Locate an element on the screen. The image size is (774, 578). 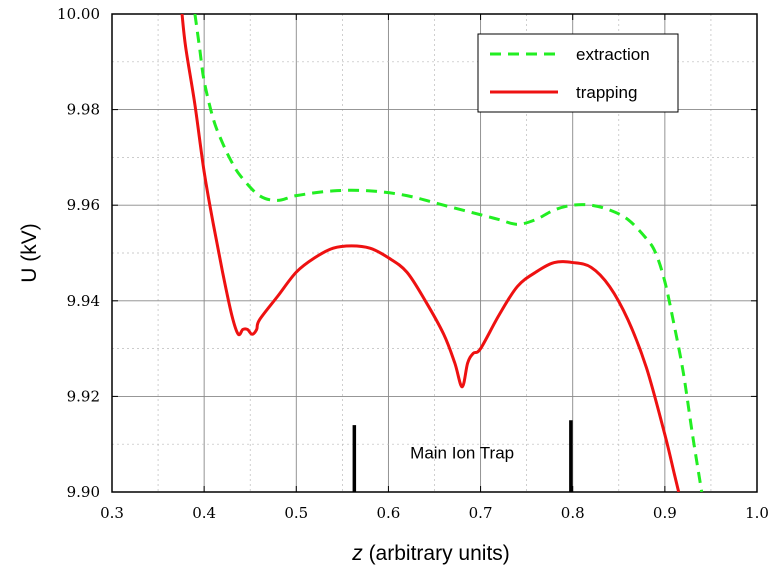
x-tick-label: 0.4 is located at coordinates (204, 513).